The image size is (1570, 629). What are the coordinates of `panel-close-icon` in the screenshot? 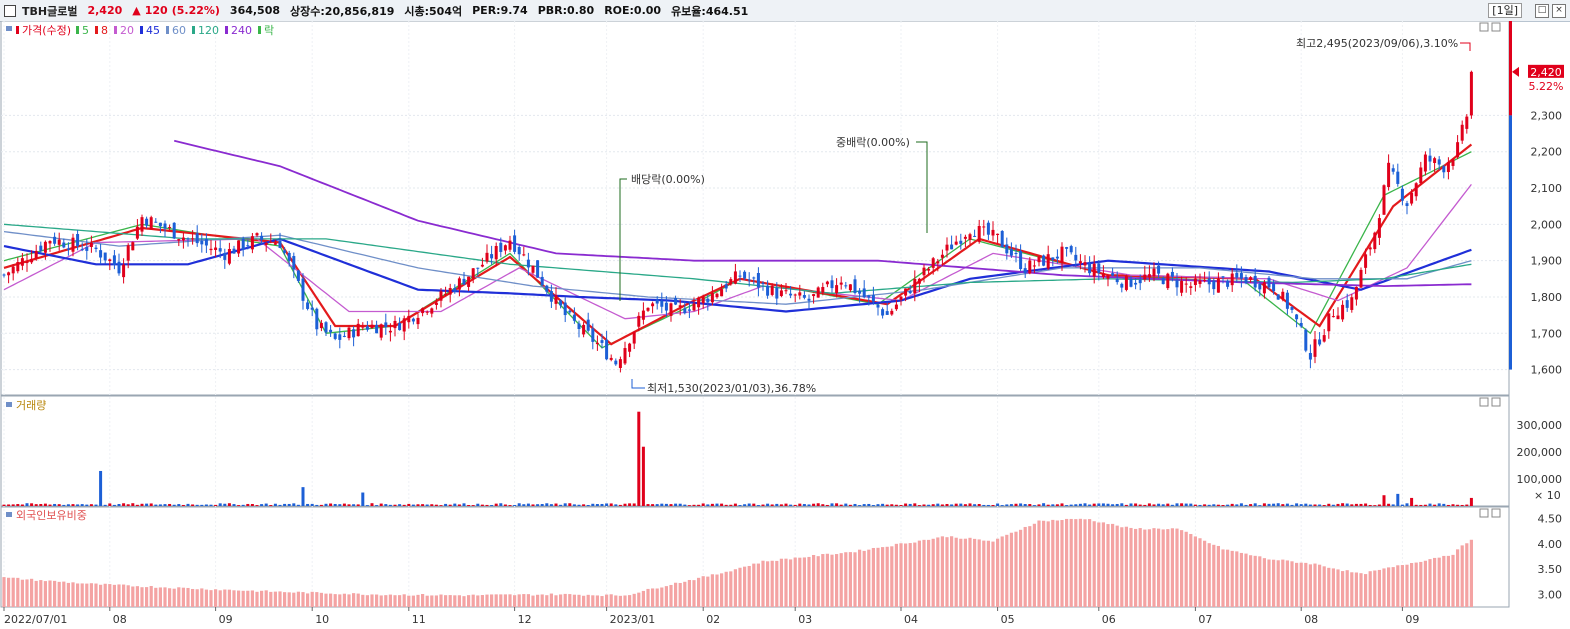 It's located at (1496, 27).